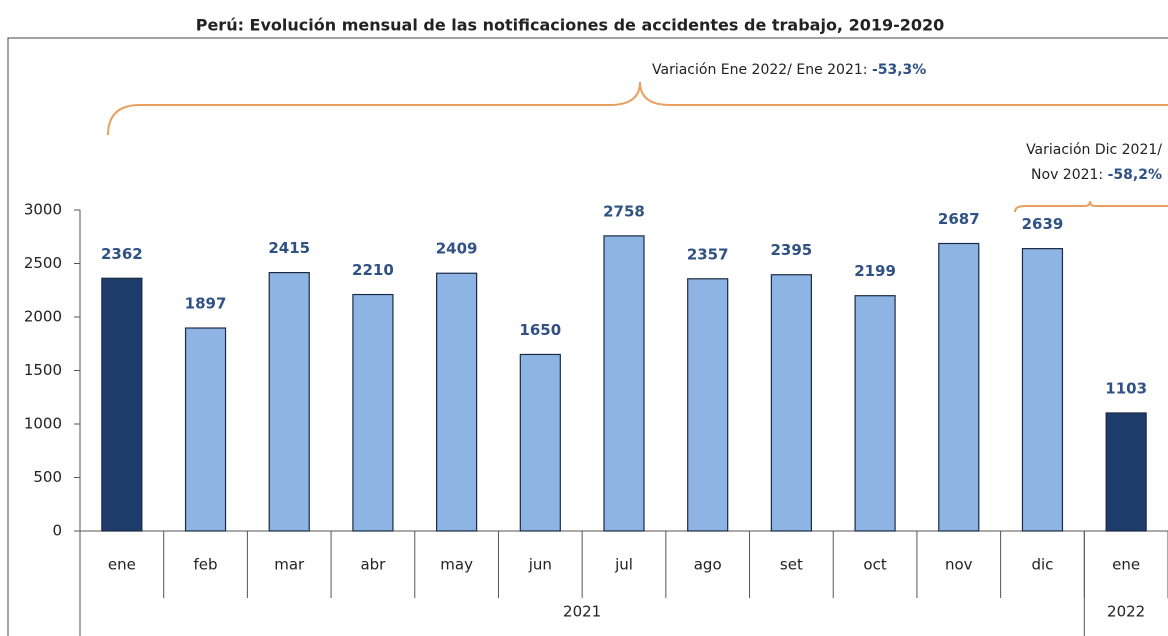 This screenshot has height=636, width=1168. Describe the element at coordinates (1126, 388) in the screenshot. I see `value-label: 1103` at that location.